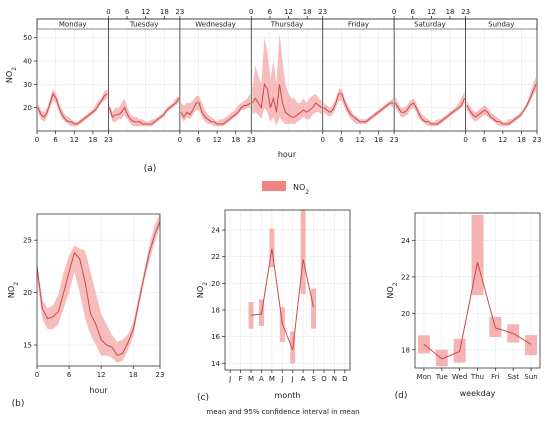 The height and width of the screenshot is (423, 550). What do you see at coordinates (143, 25) in the screenshot?
I see `day-label-tuesday: Tuesday` at bounding box center [143, 25].